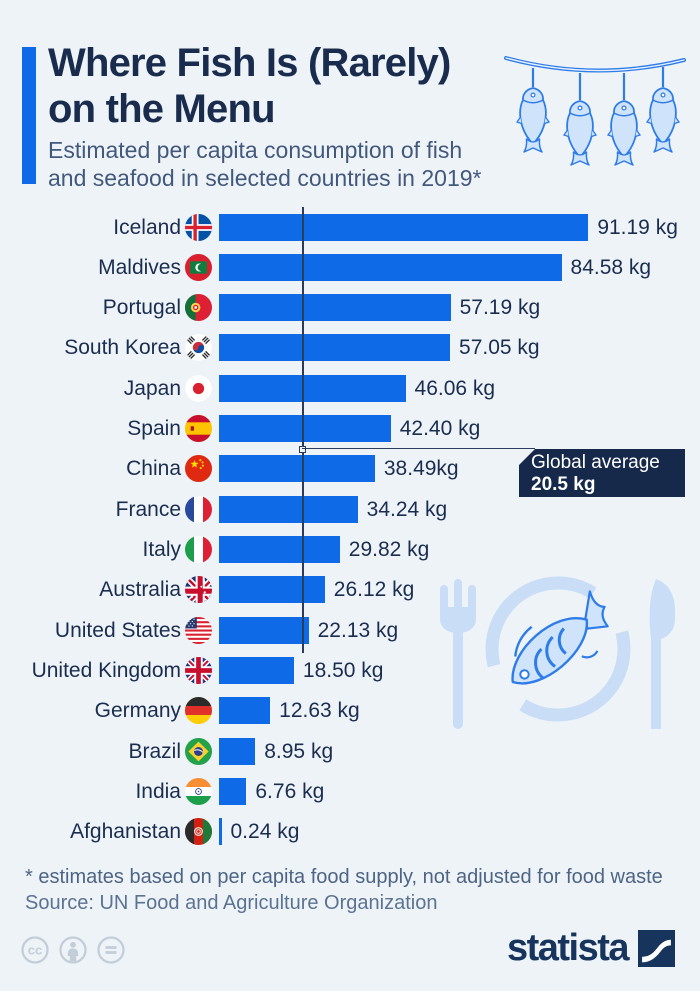 The height and width of the screenshot is (991, 700). Describe the element at coordinates (595, 111) in the screenshot. I see `fish-garland-icon` at that location.